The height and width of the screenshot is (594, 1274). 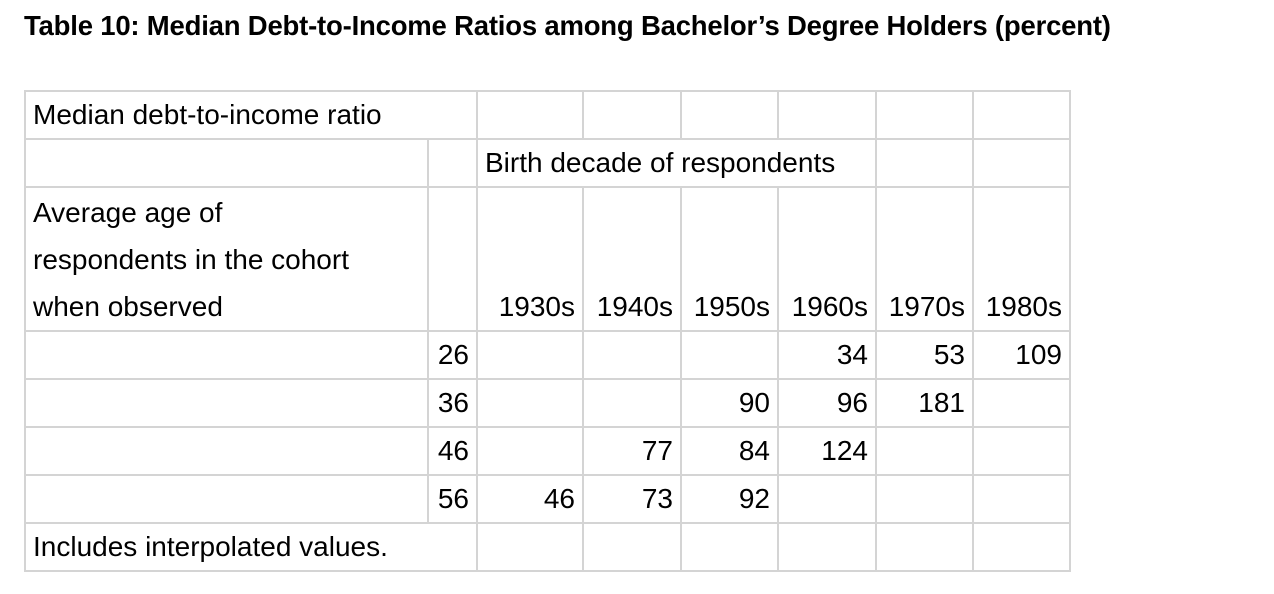 I want to click on table-cell: 73, so click(x=633, y=500).